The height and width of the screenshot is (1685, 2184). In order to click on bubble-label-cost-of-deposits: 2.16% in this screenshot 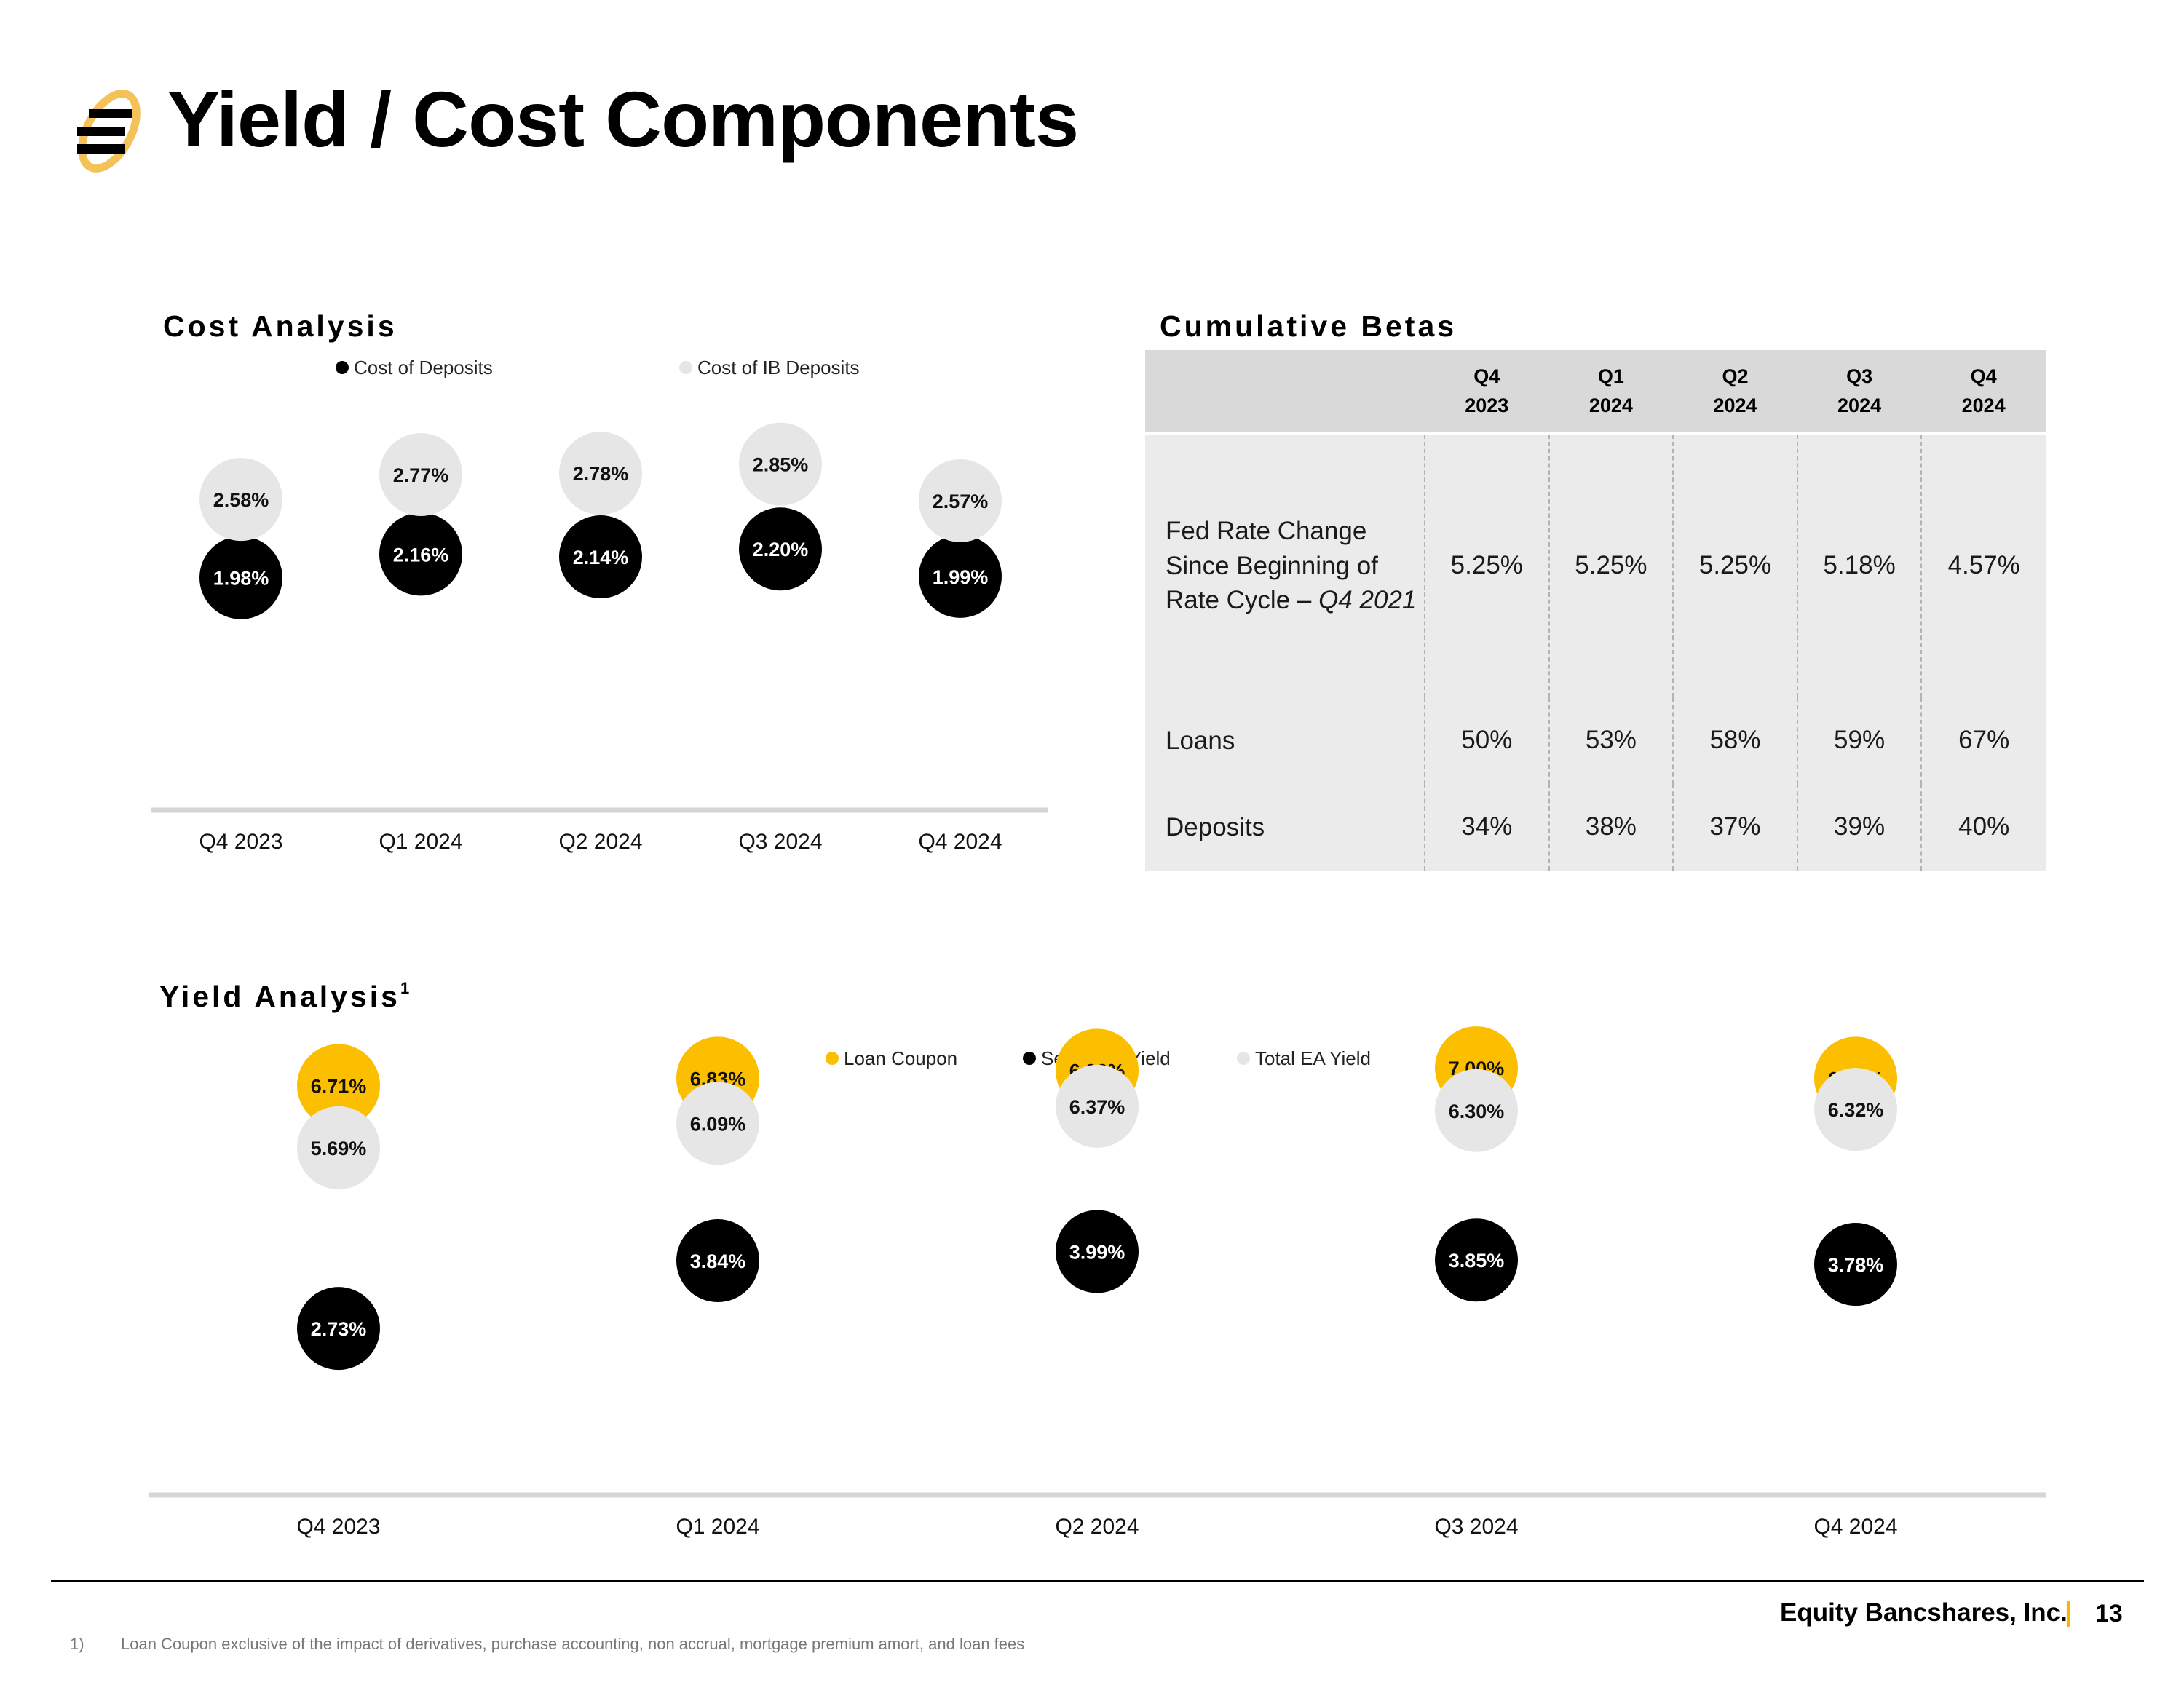, I will do `click(421, 555)`.